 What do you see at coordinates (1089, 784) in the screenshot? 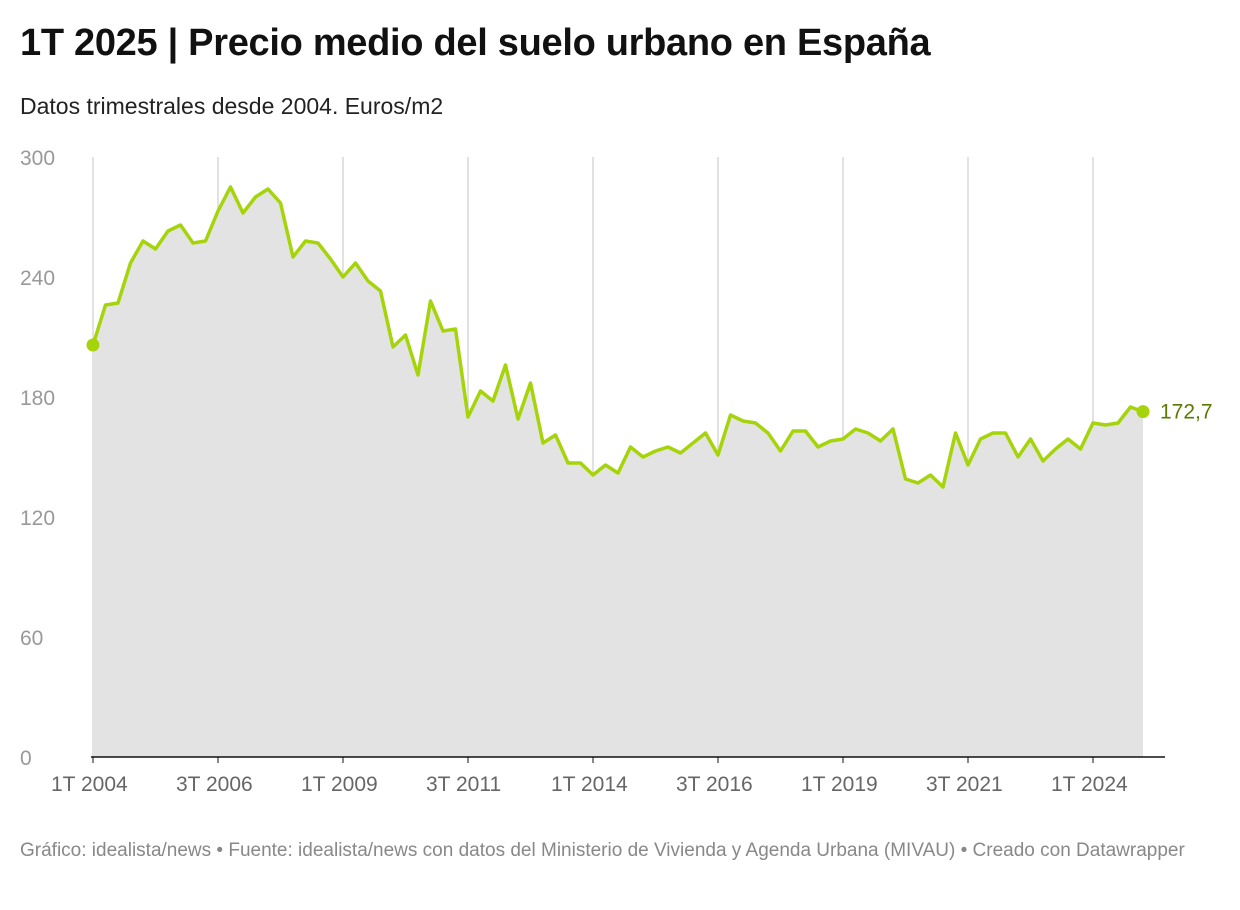
I see `x-tick-label: 1T 2024` at bounding box center [1089, 784].